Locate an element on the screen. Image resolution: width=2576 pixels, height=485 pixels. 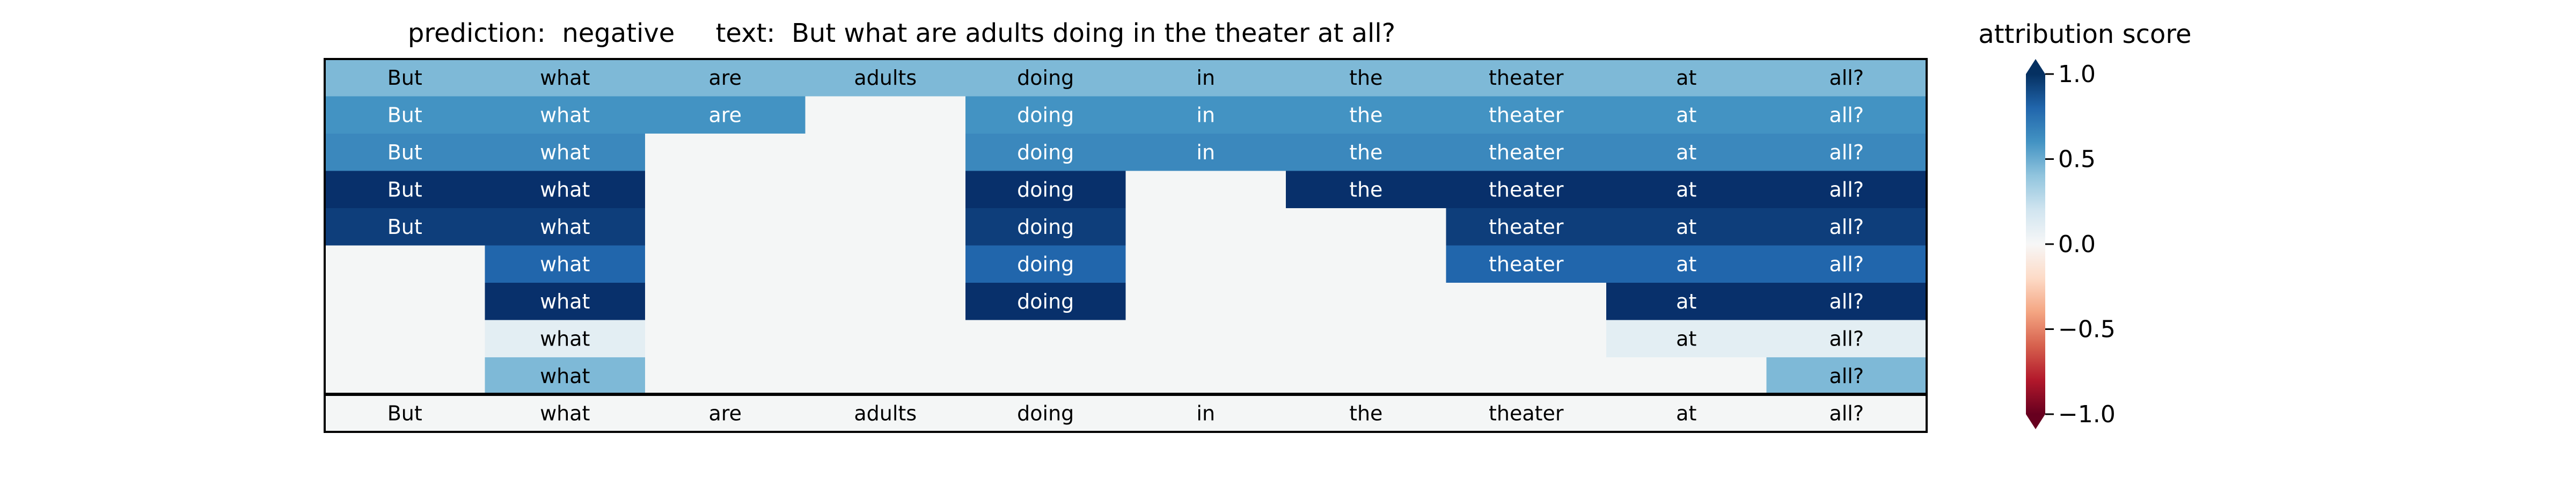
colorbar-extend-max is located at coordinates (2035, 66).